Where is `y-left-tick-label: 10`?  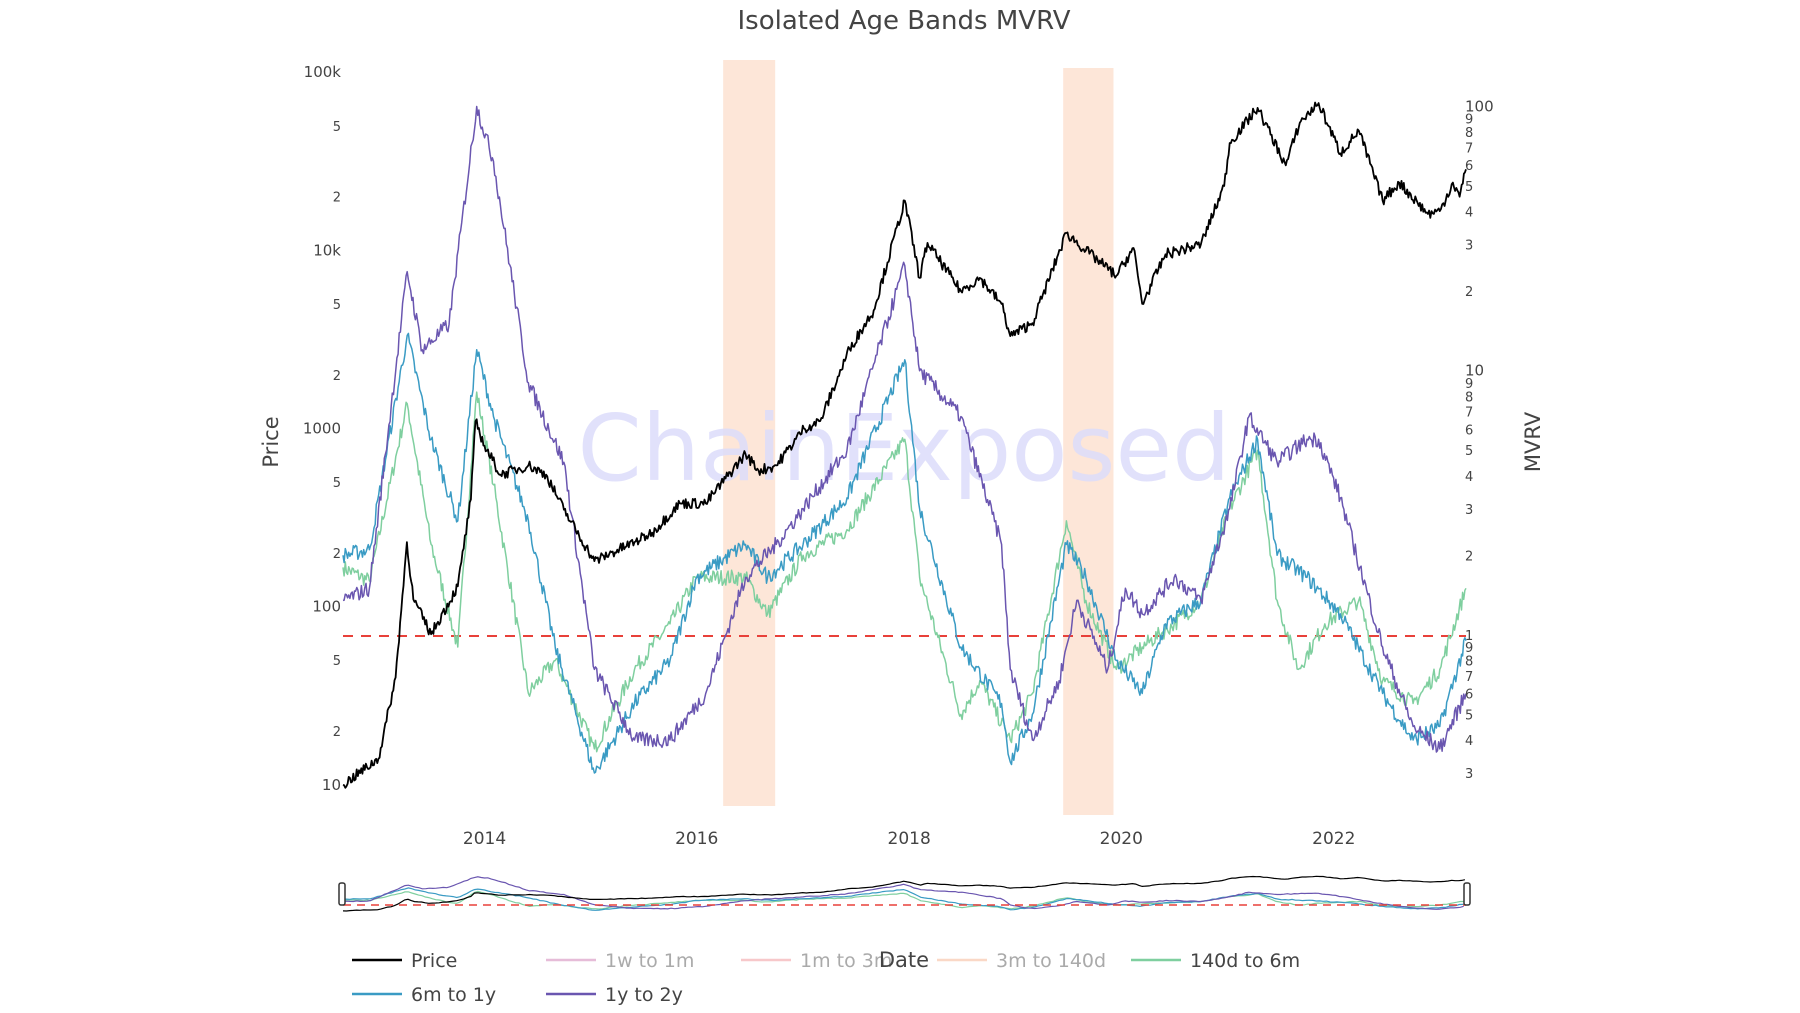
y-left-tick-label: 10 is located at coordinates (331, 785).